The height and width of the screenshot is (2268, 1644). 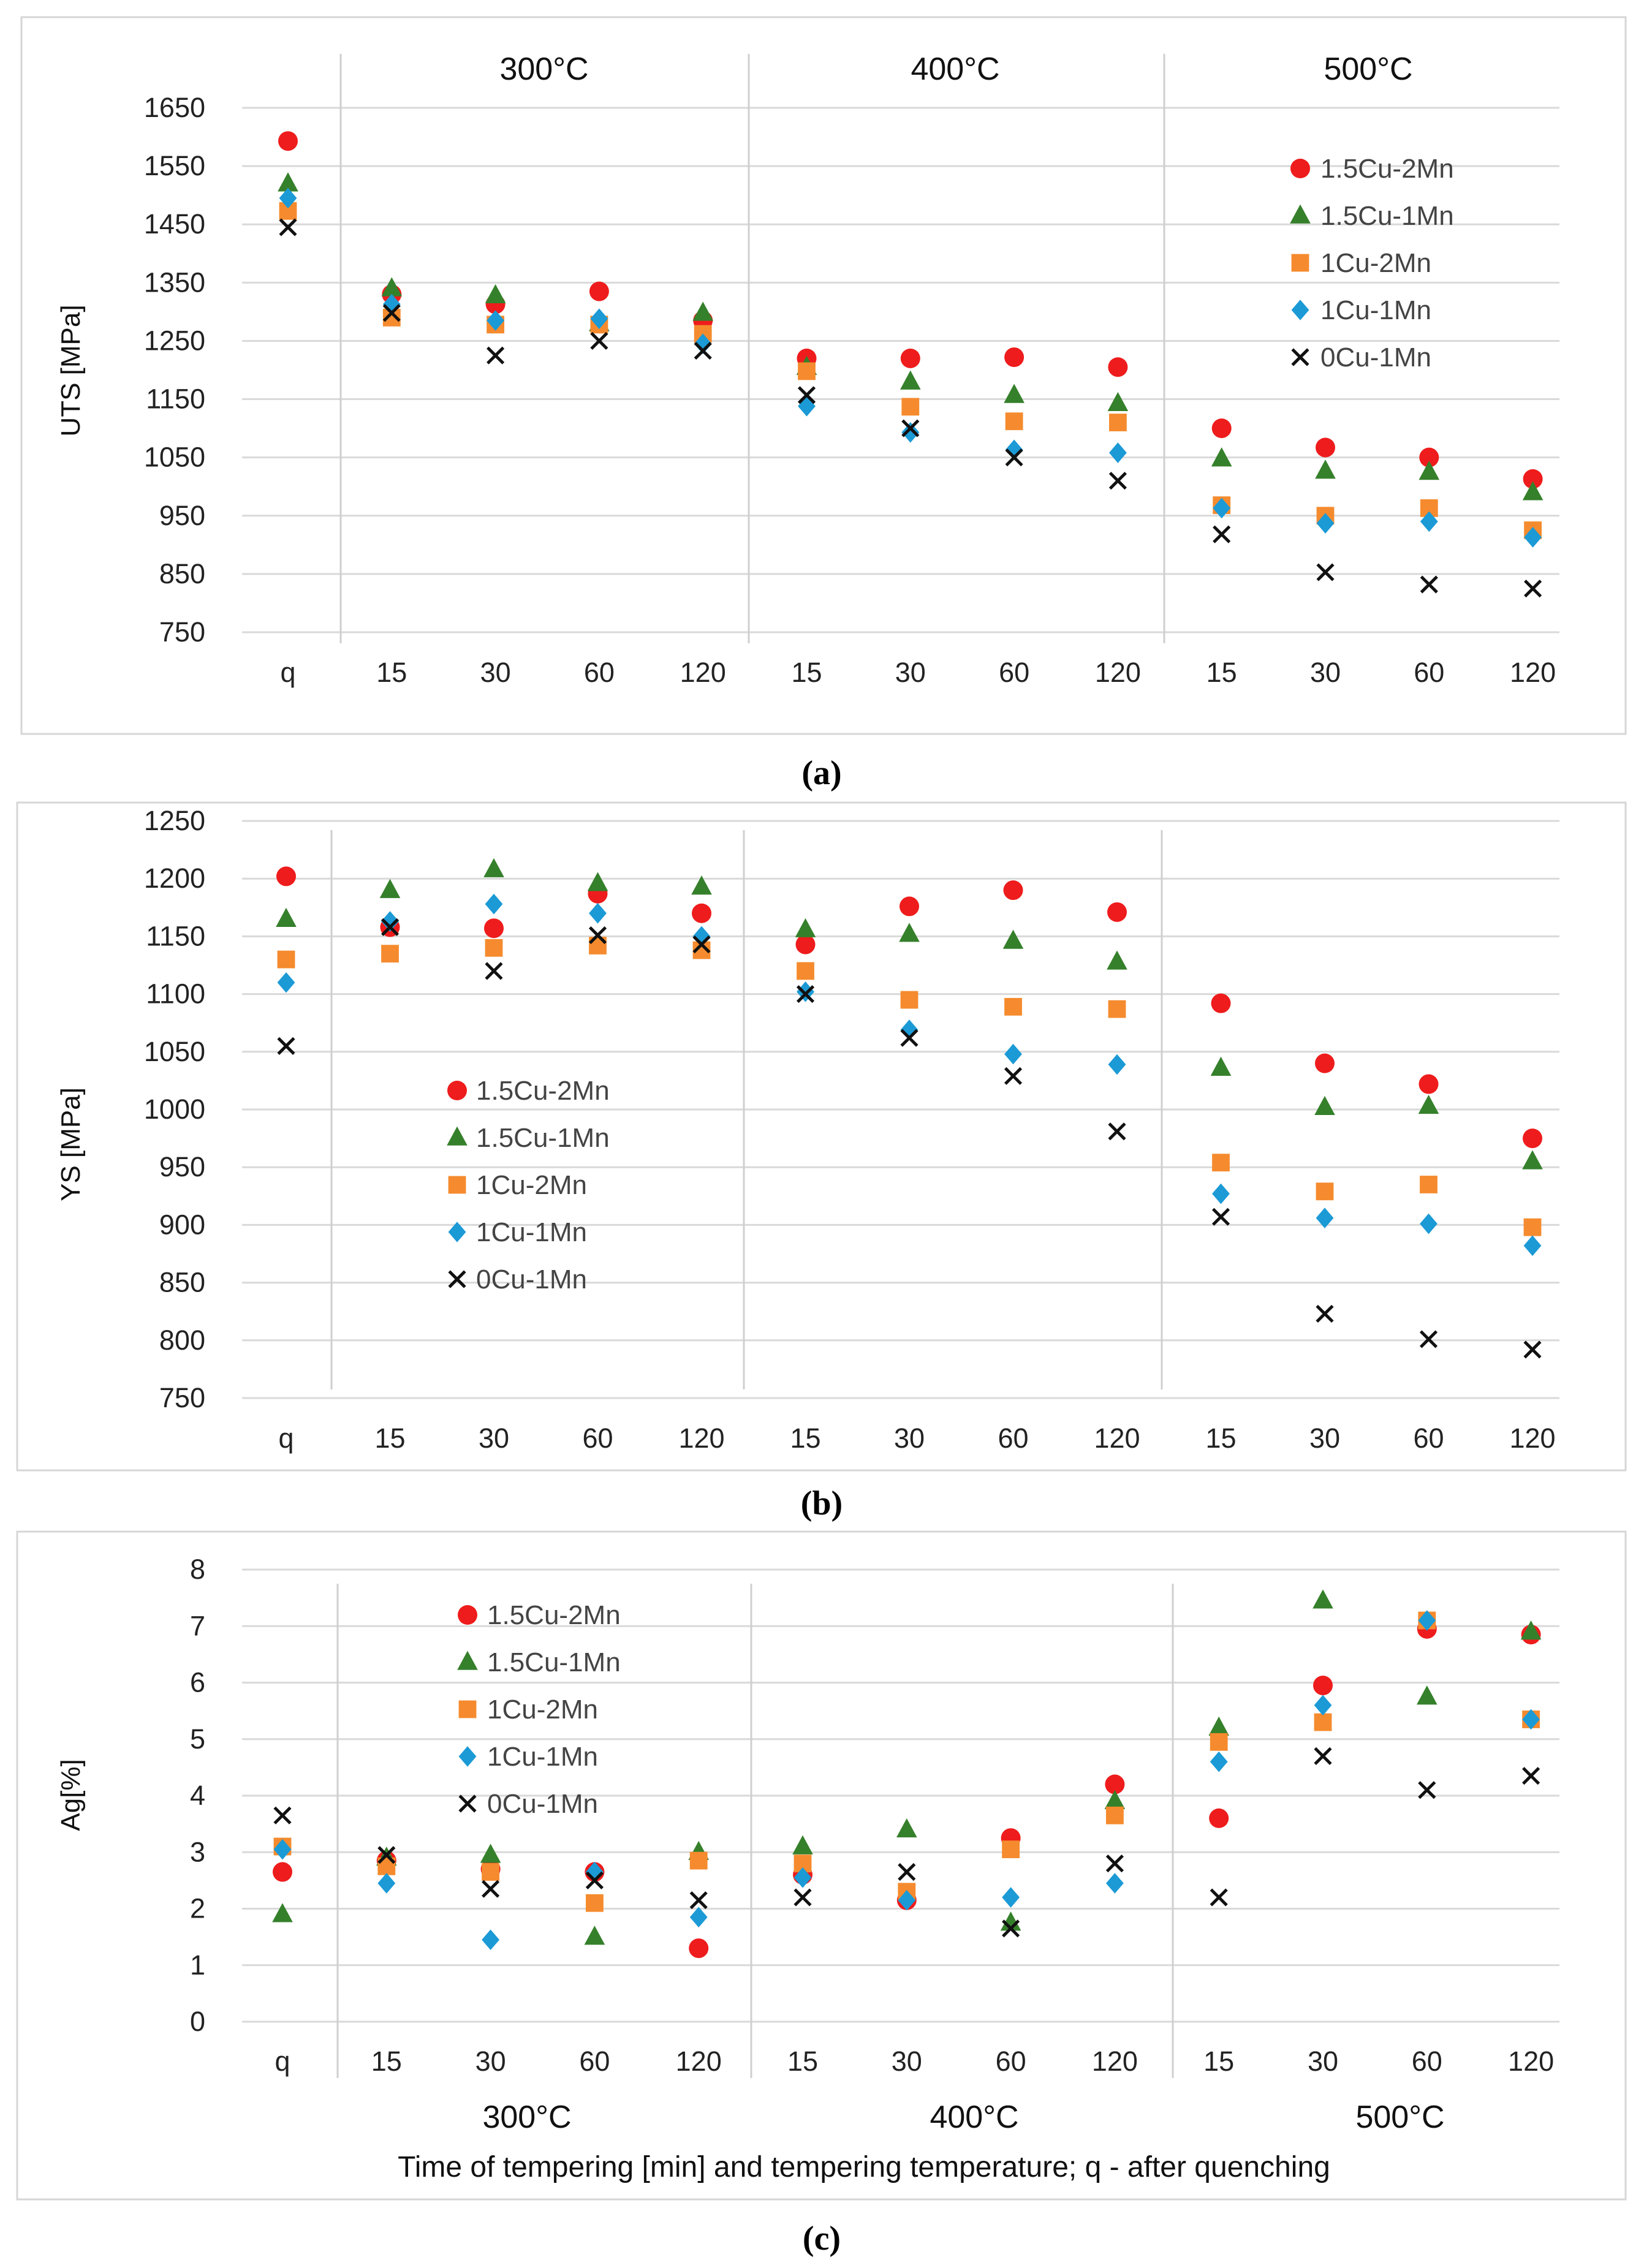 I want to click on y-tick-b-900: 900, so click(x=182, y=1224).